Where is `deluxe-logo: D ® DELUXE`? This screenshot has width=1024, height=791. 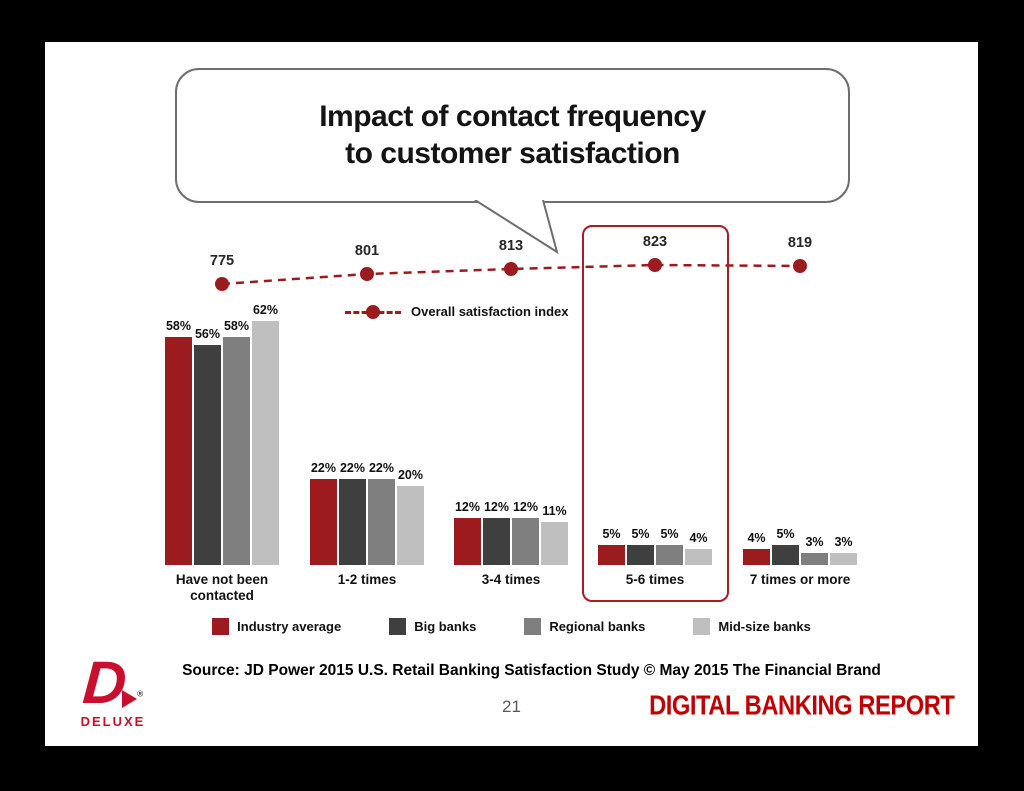 deluxe-logo: D ® DELUXE is located at coordinates (113, 689).